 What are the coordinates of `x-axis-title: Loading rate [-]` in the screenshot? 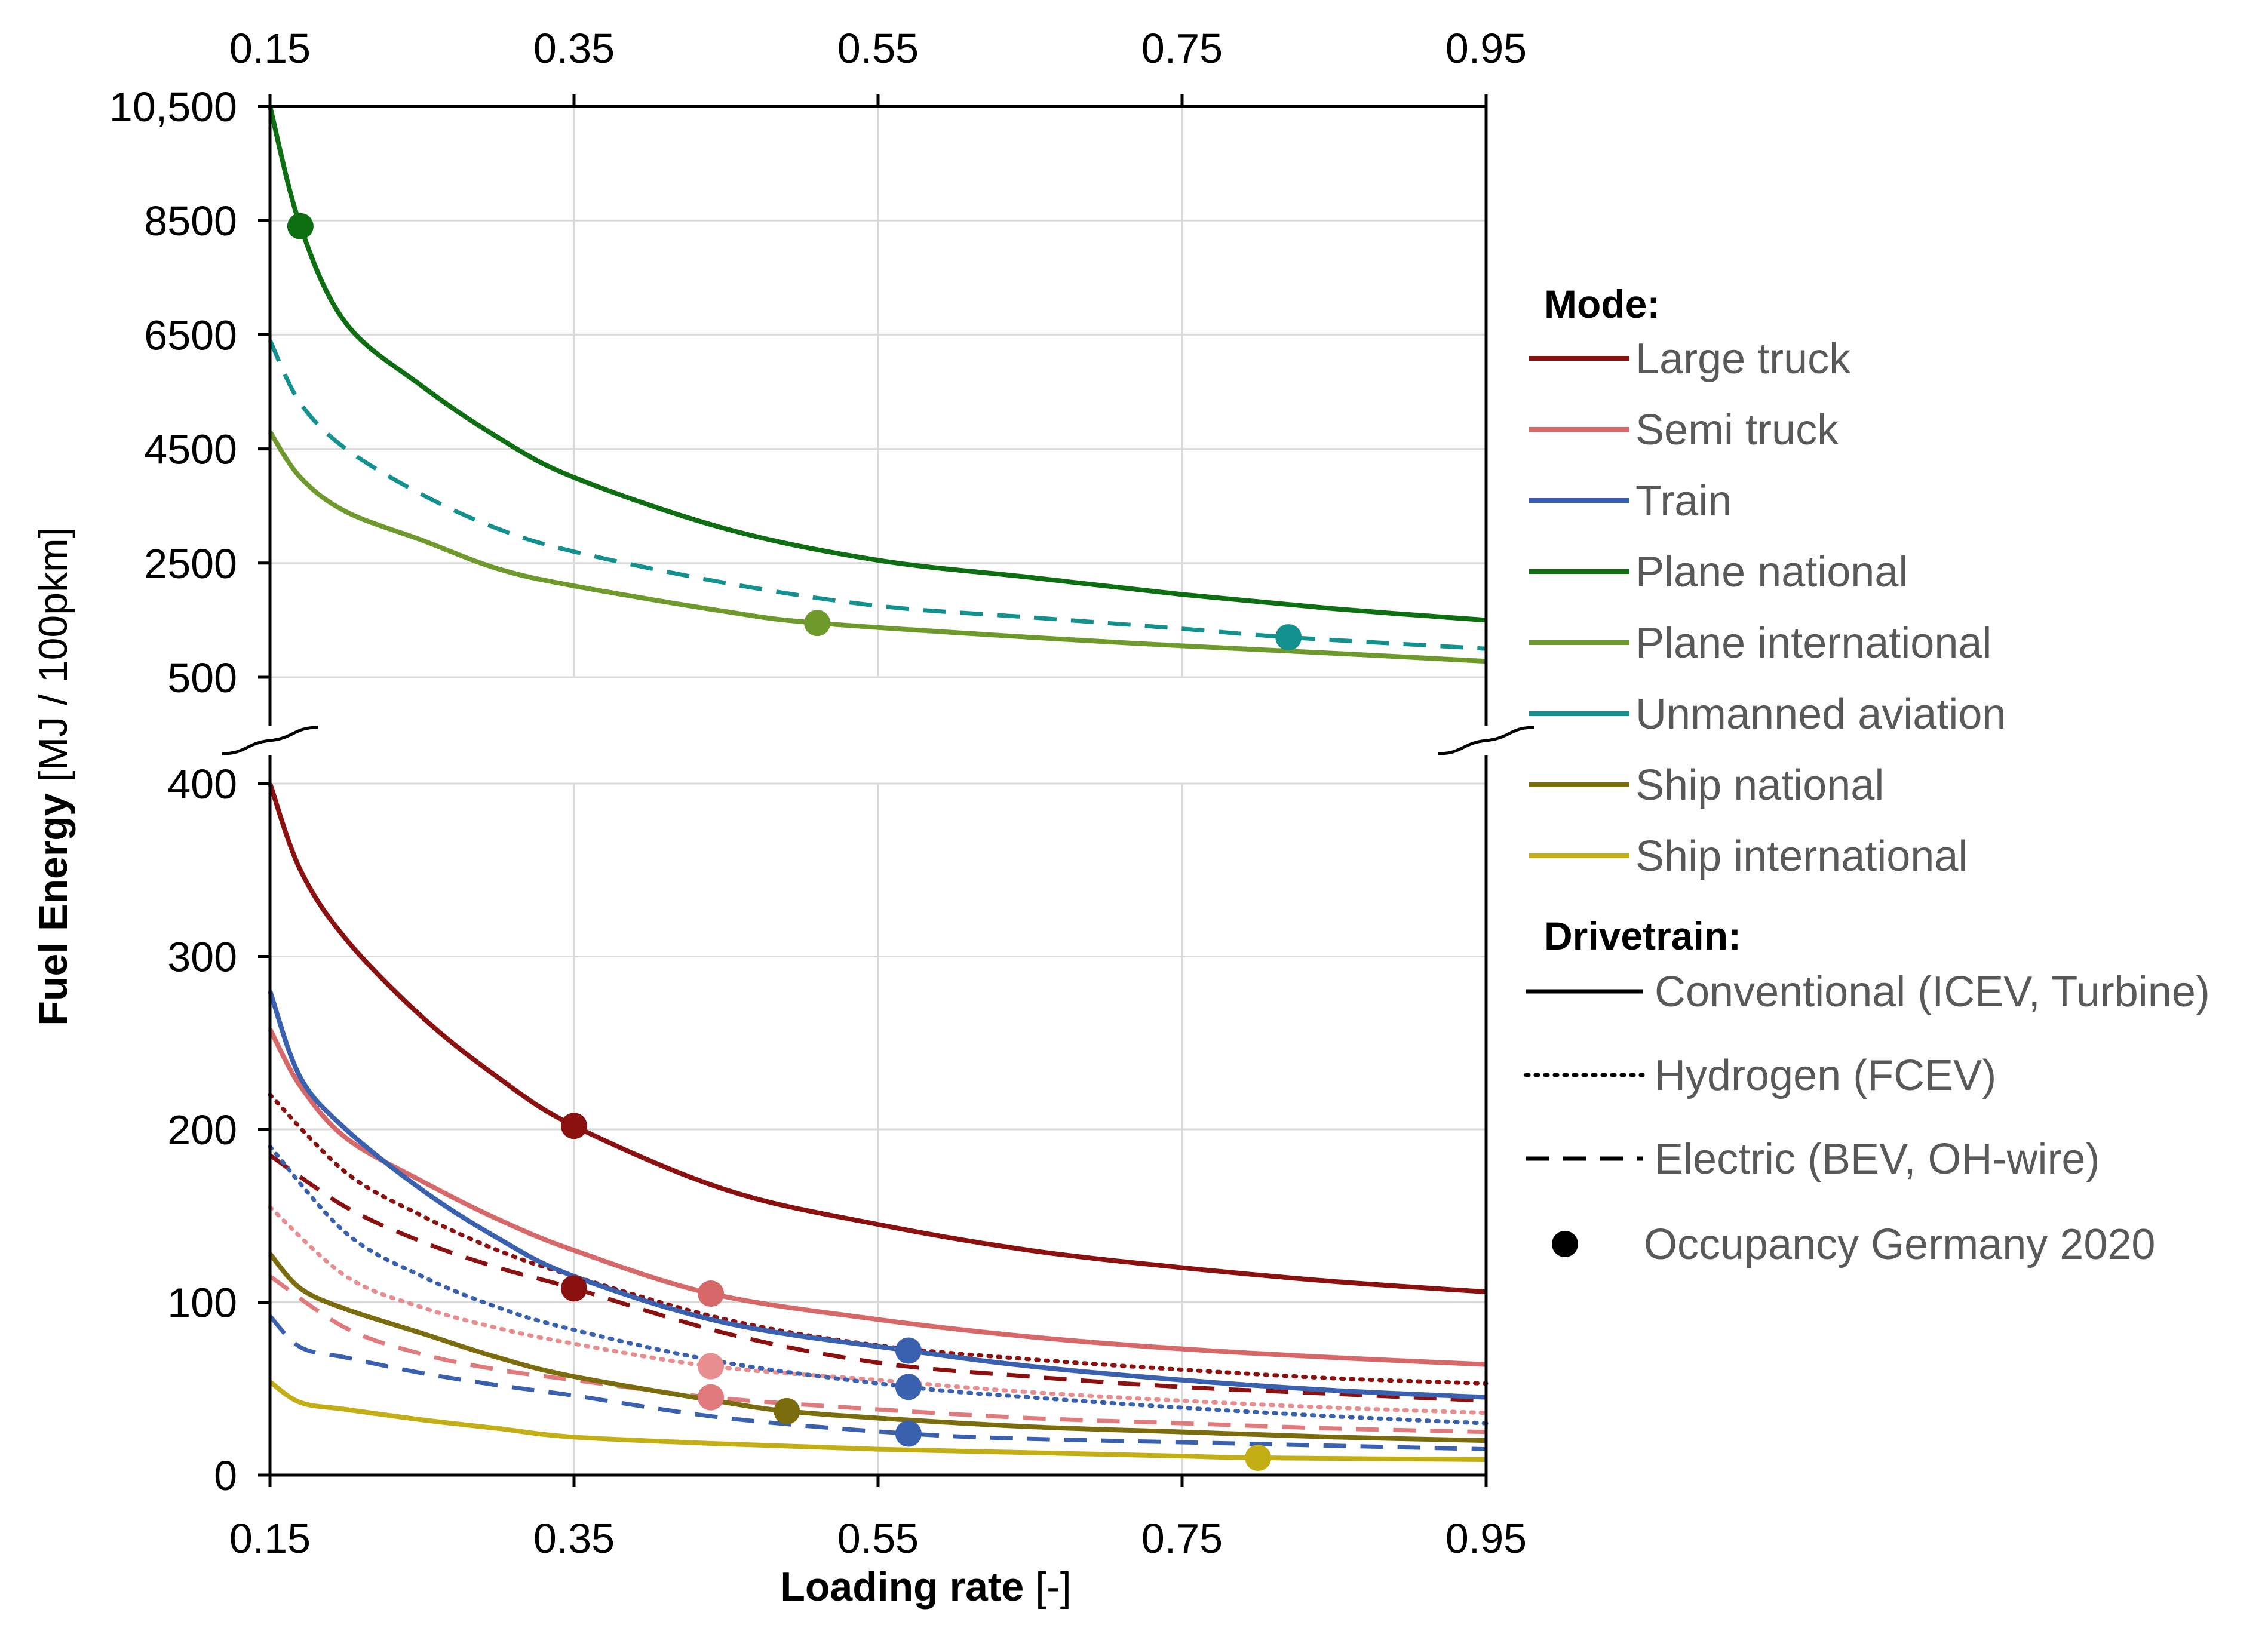 It's located at (925, 1587).